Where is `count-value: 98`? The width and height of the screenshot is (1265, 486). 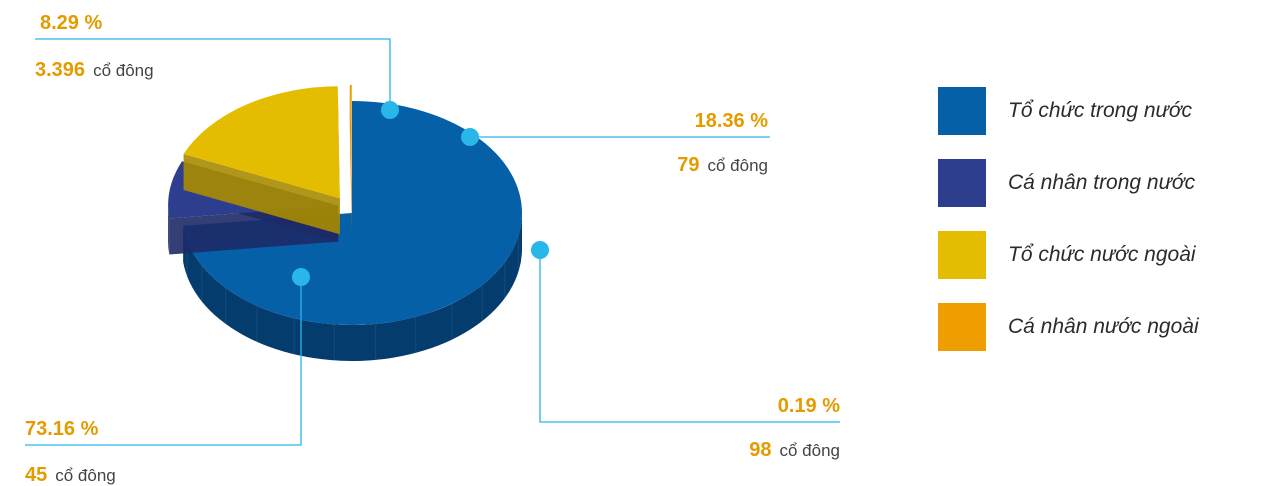 count-value: 98 is located at coordinates (760, 450).